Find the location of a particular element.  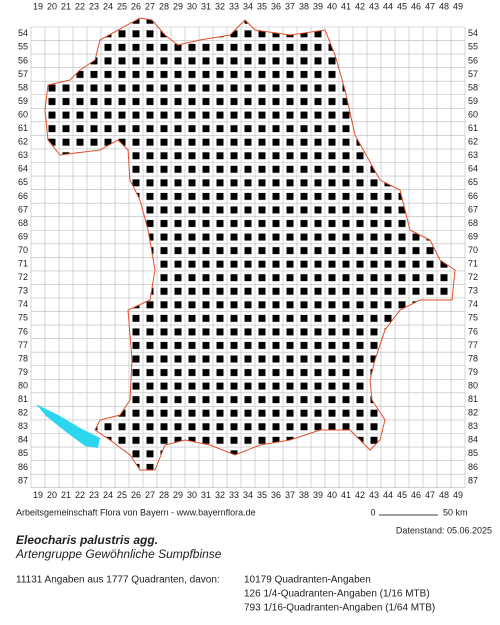

y-label: 62 is located at coordinates (23, 142).